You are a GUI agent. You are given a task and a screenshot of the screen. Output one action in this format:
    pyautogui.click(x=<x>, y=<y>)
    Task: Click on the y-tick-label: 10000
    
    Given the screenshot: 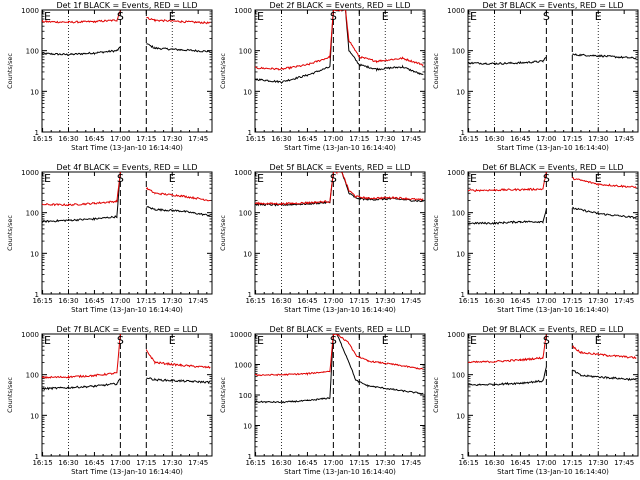 What is the action you would take?
    pyautogui.click(x=241, y=335)
    